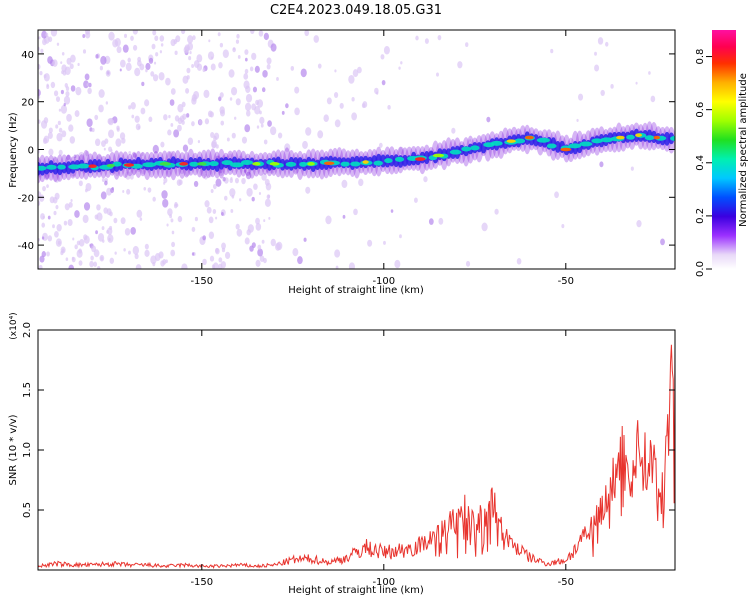  I want to click on y-tick-label: 2.0, so click(27, 330).